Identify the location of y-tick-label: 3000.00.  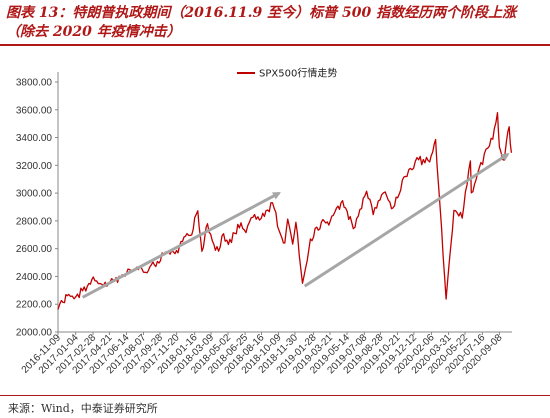
(34, 194).